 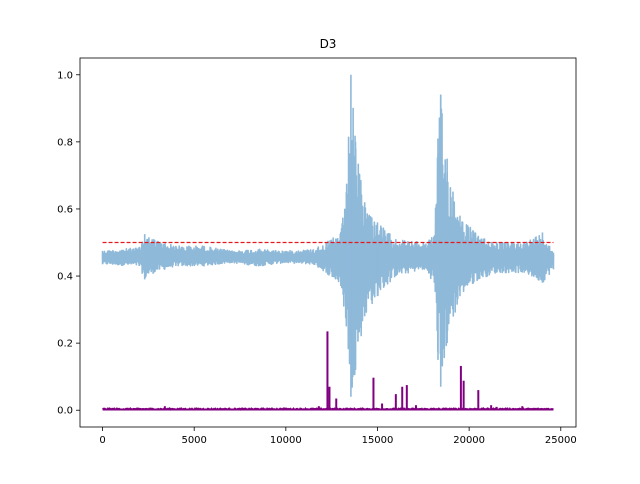 I want to click on x-tick-label-4: 20000, so click(x=469, y=440).